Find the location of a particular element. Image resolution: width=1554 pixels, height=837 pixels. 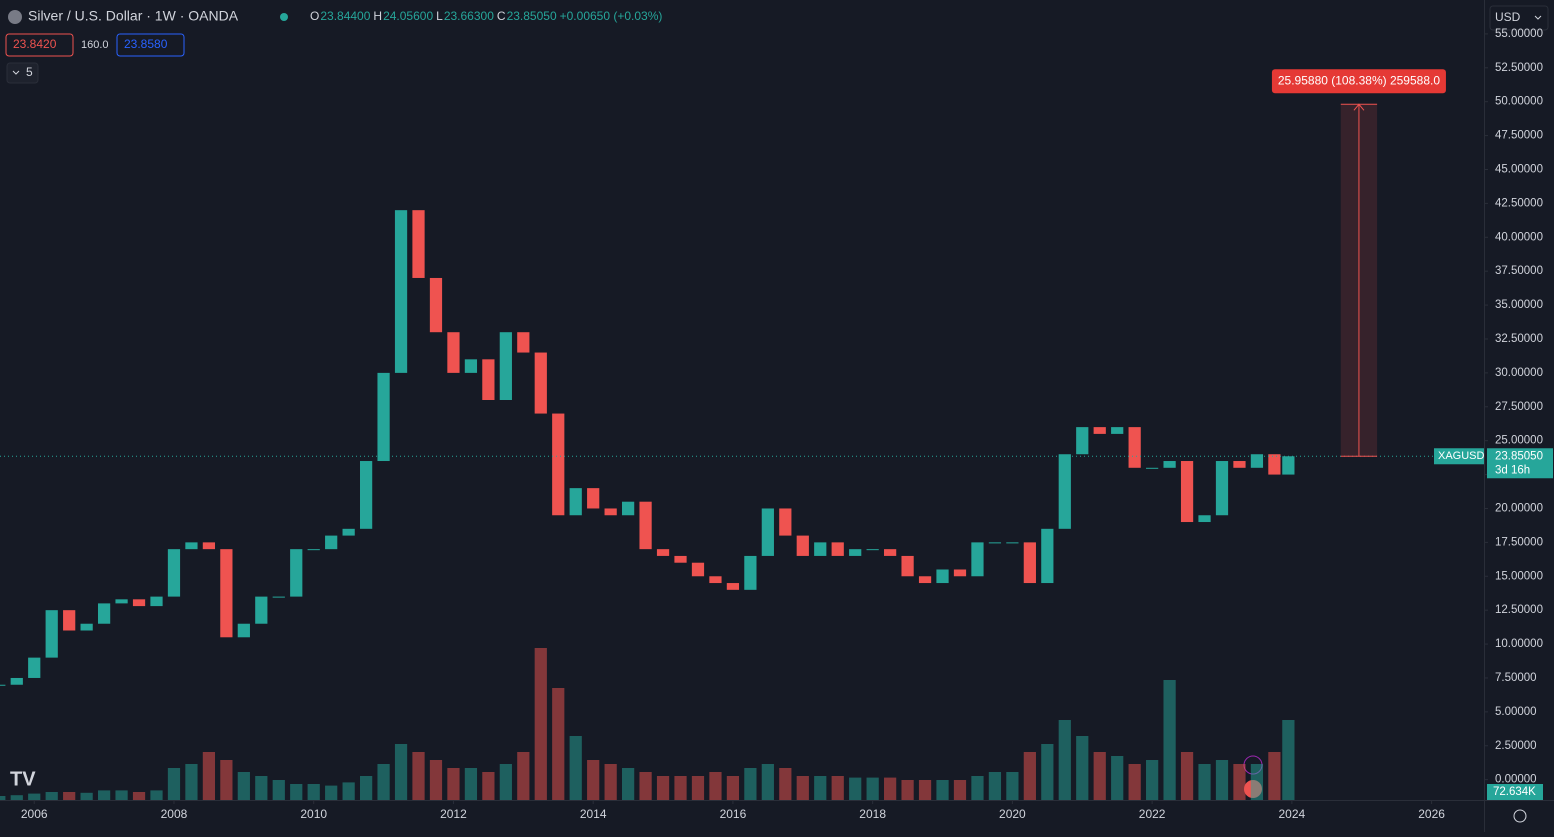

sell-price: 23.8420 is located at coordinates (35, 44).